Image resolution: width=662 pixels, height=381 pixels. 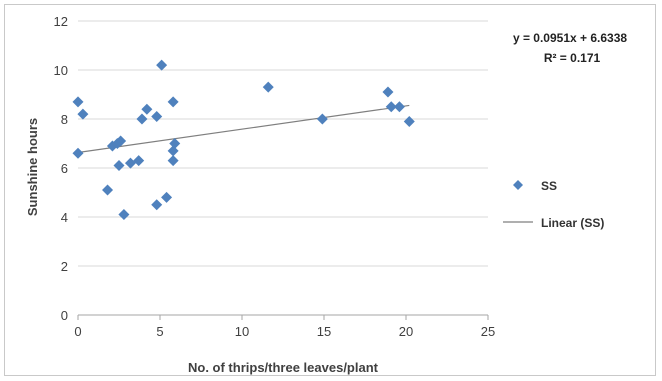 What do you see at coordinates (488, 331) in the screenshot?
I see `x-tick-label: 25` at bounding box center [488, 331].